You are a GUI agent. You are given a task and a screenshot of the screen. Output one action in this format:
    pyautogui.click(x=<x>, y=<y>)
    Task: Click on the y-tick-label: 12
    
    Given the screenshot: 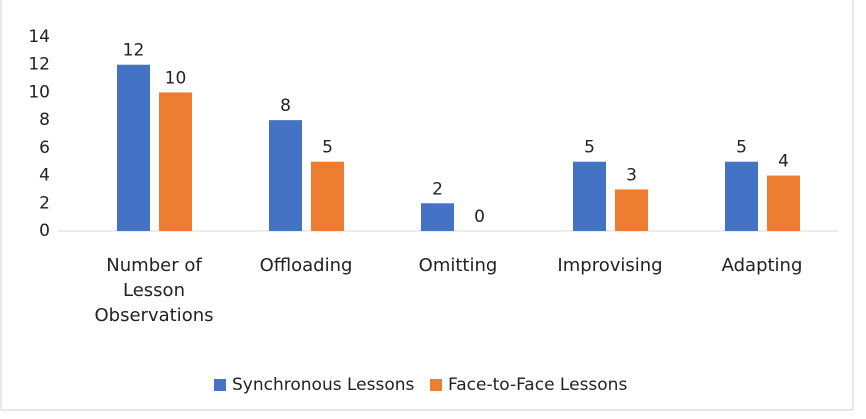 What is the action you would take?
    pyautogui.click(x=39, y=65)
    